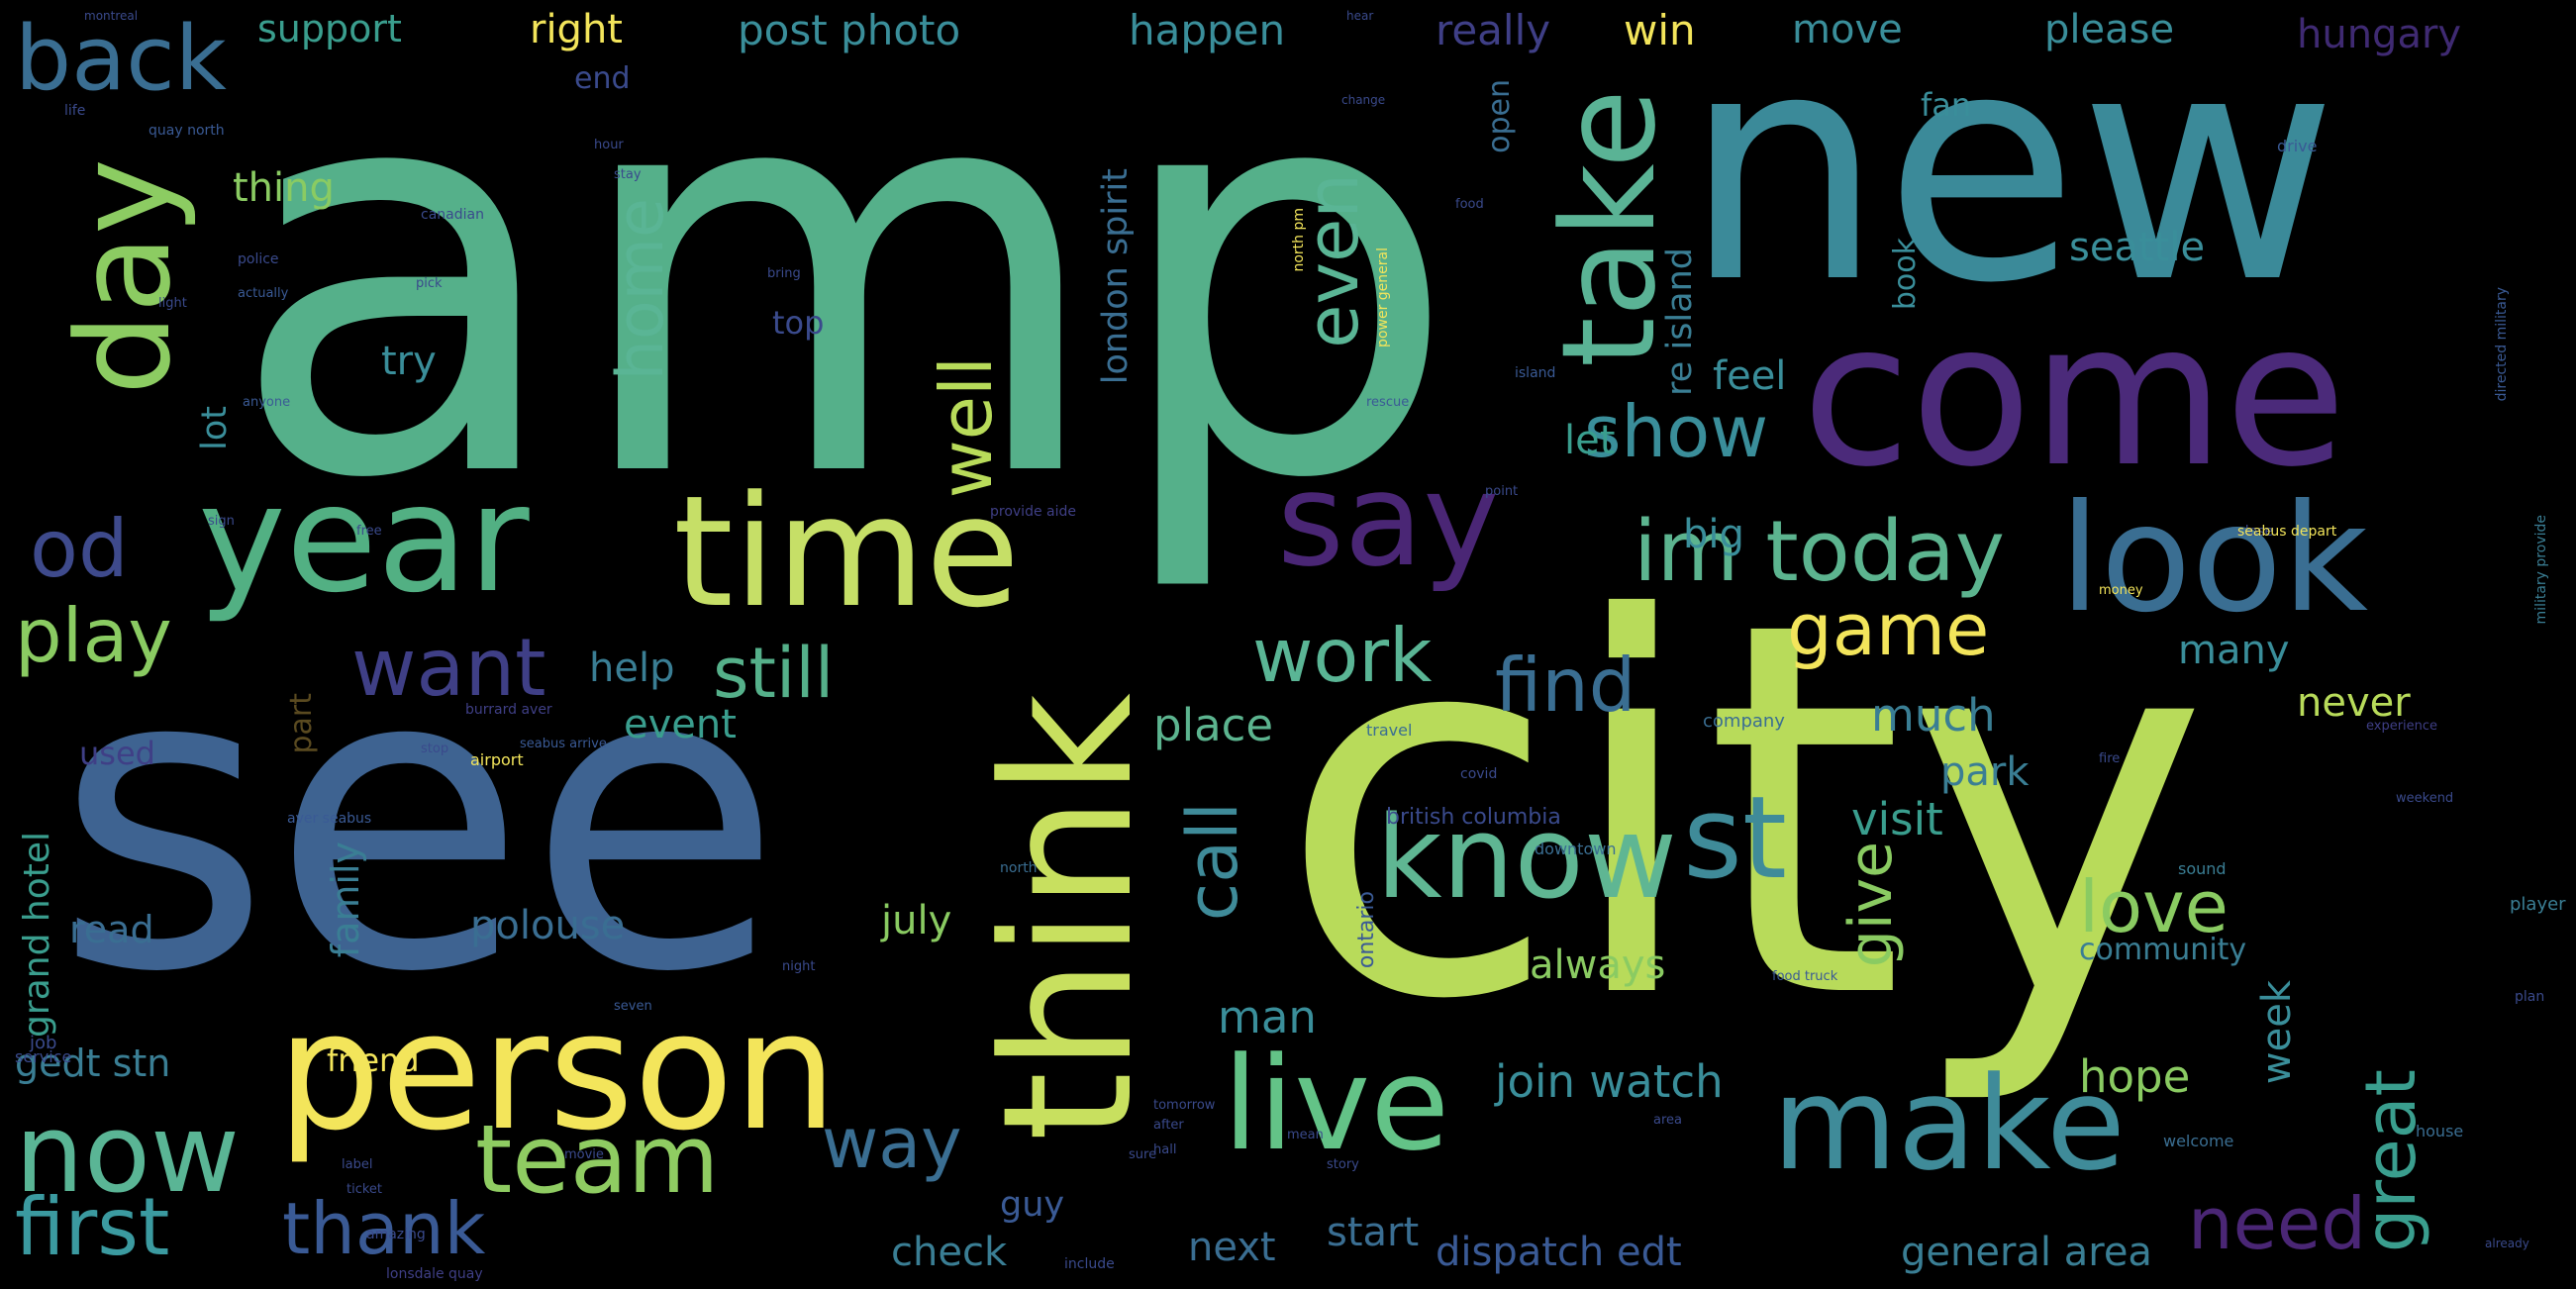  Describe the element at coordinates (419, 821) in the screenshot. I see `cloud-word: see` at that location.